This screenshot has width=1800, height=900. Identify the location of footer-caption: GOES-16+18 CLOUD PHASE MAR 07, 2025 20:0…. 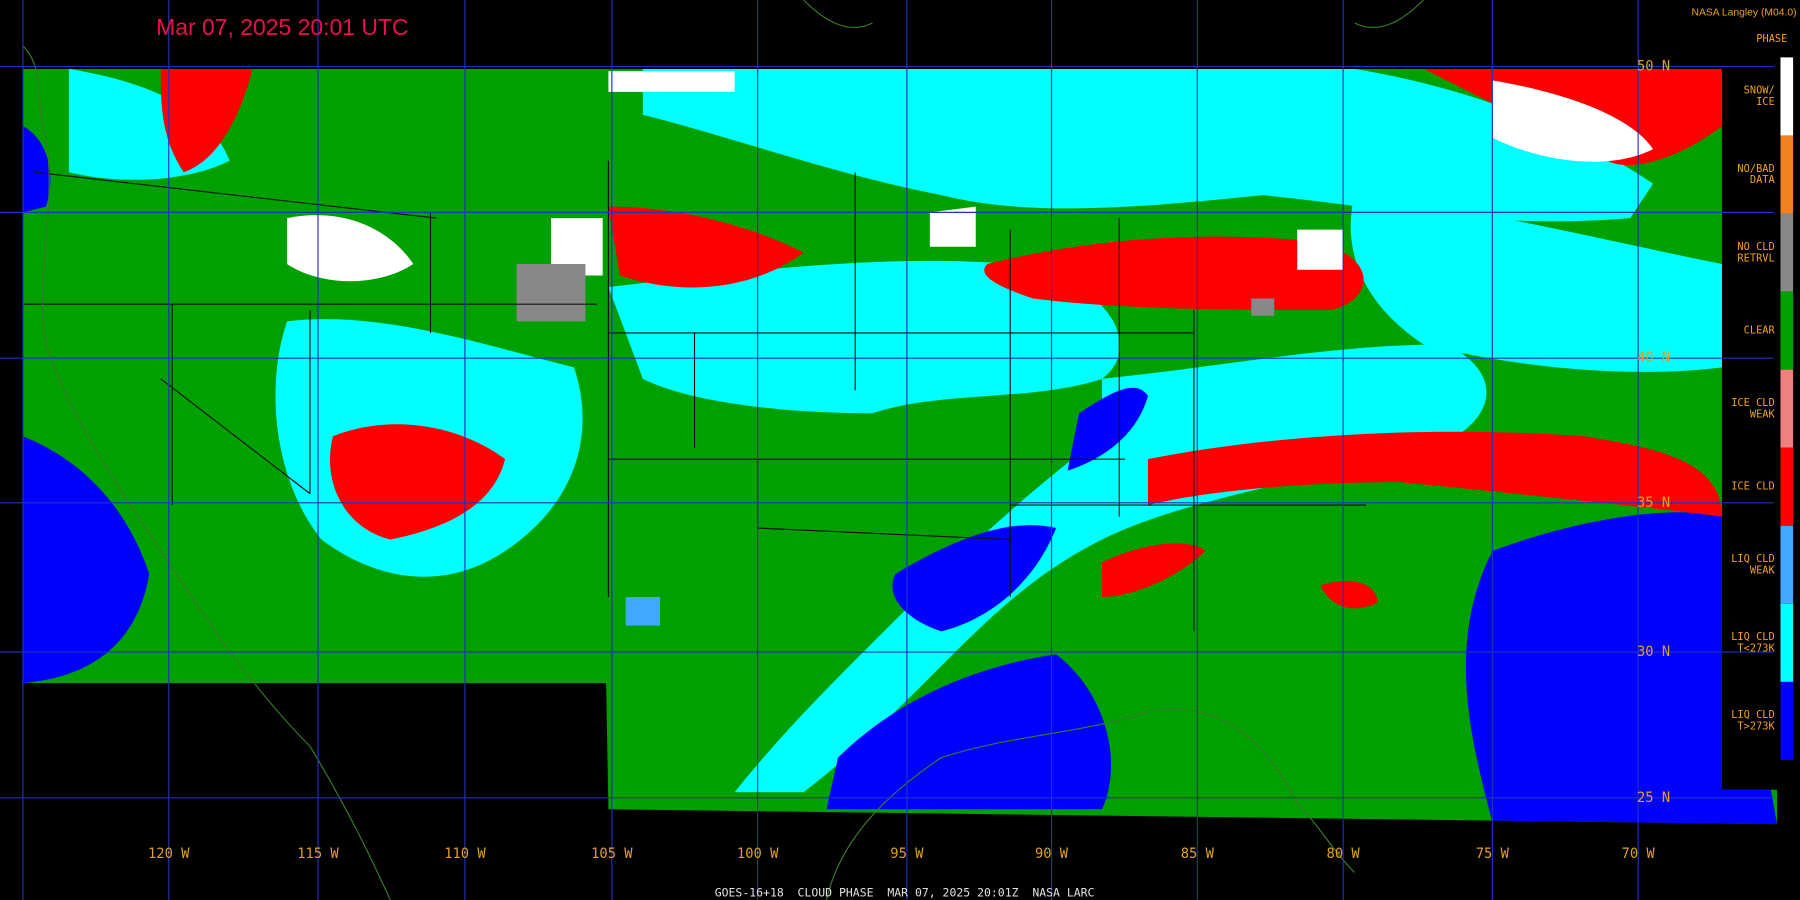
(905, 893).